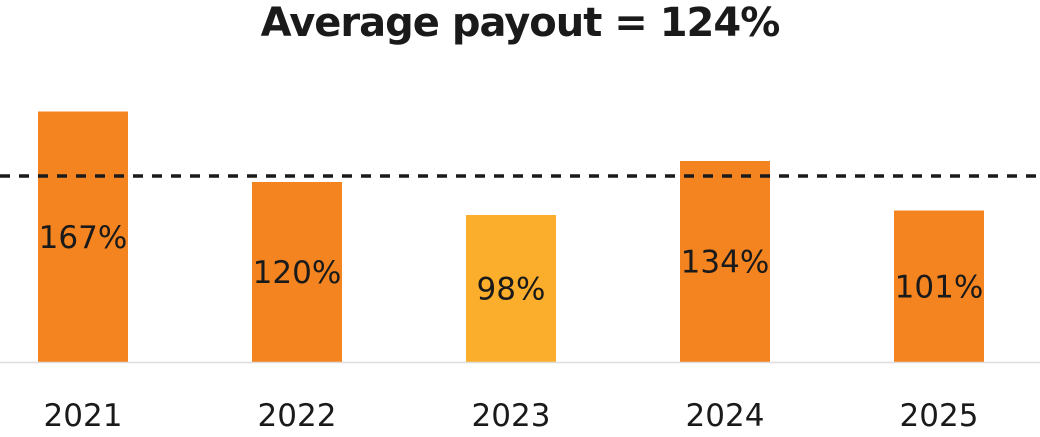 The height and width of the screenshot is (437, 1040). Describe the element at coordinates (83, 416) in the screenshot. I see `x-tick-label-2021: 2021` at that location.